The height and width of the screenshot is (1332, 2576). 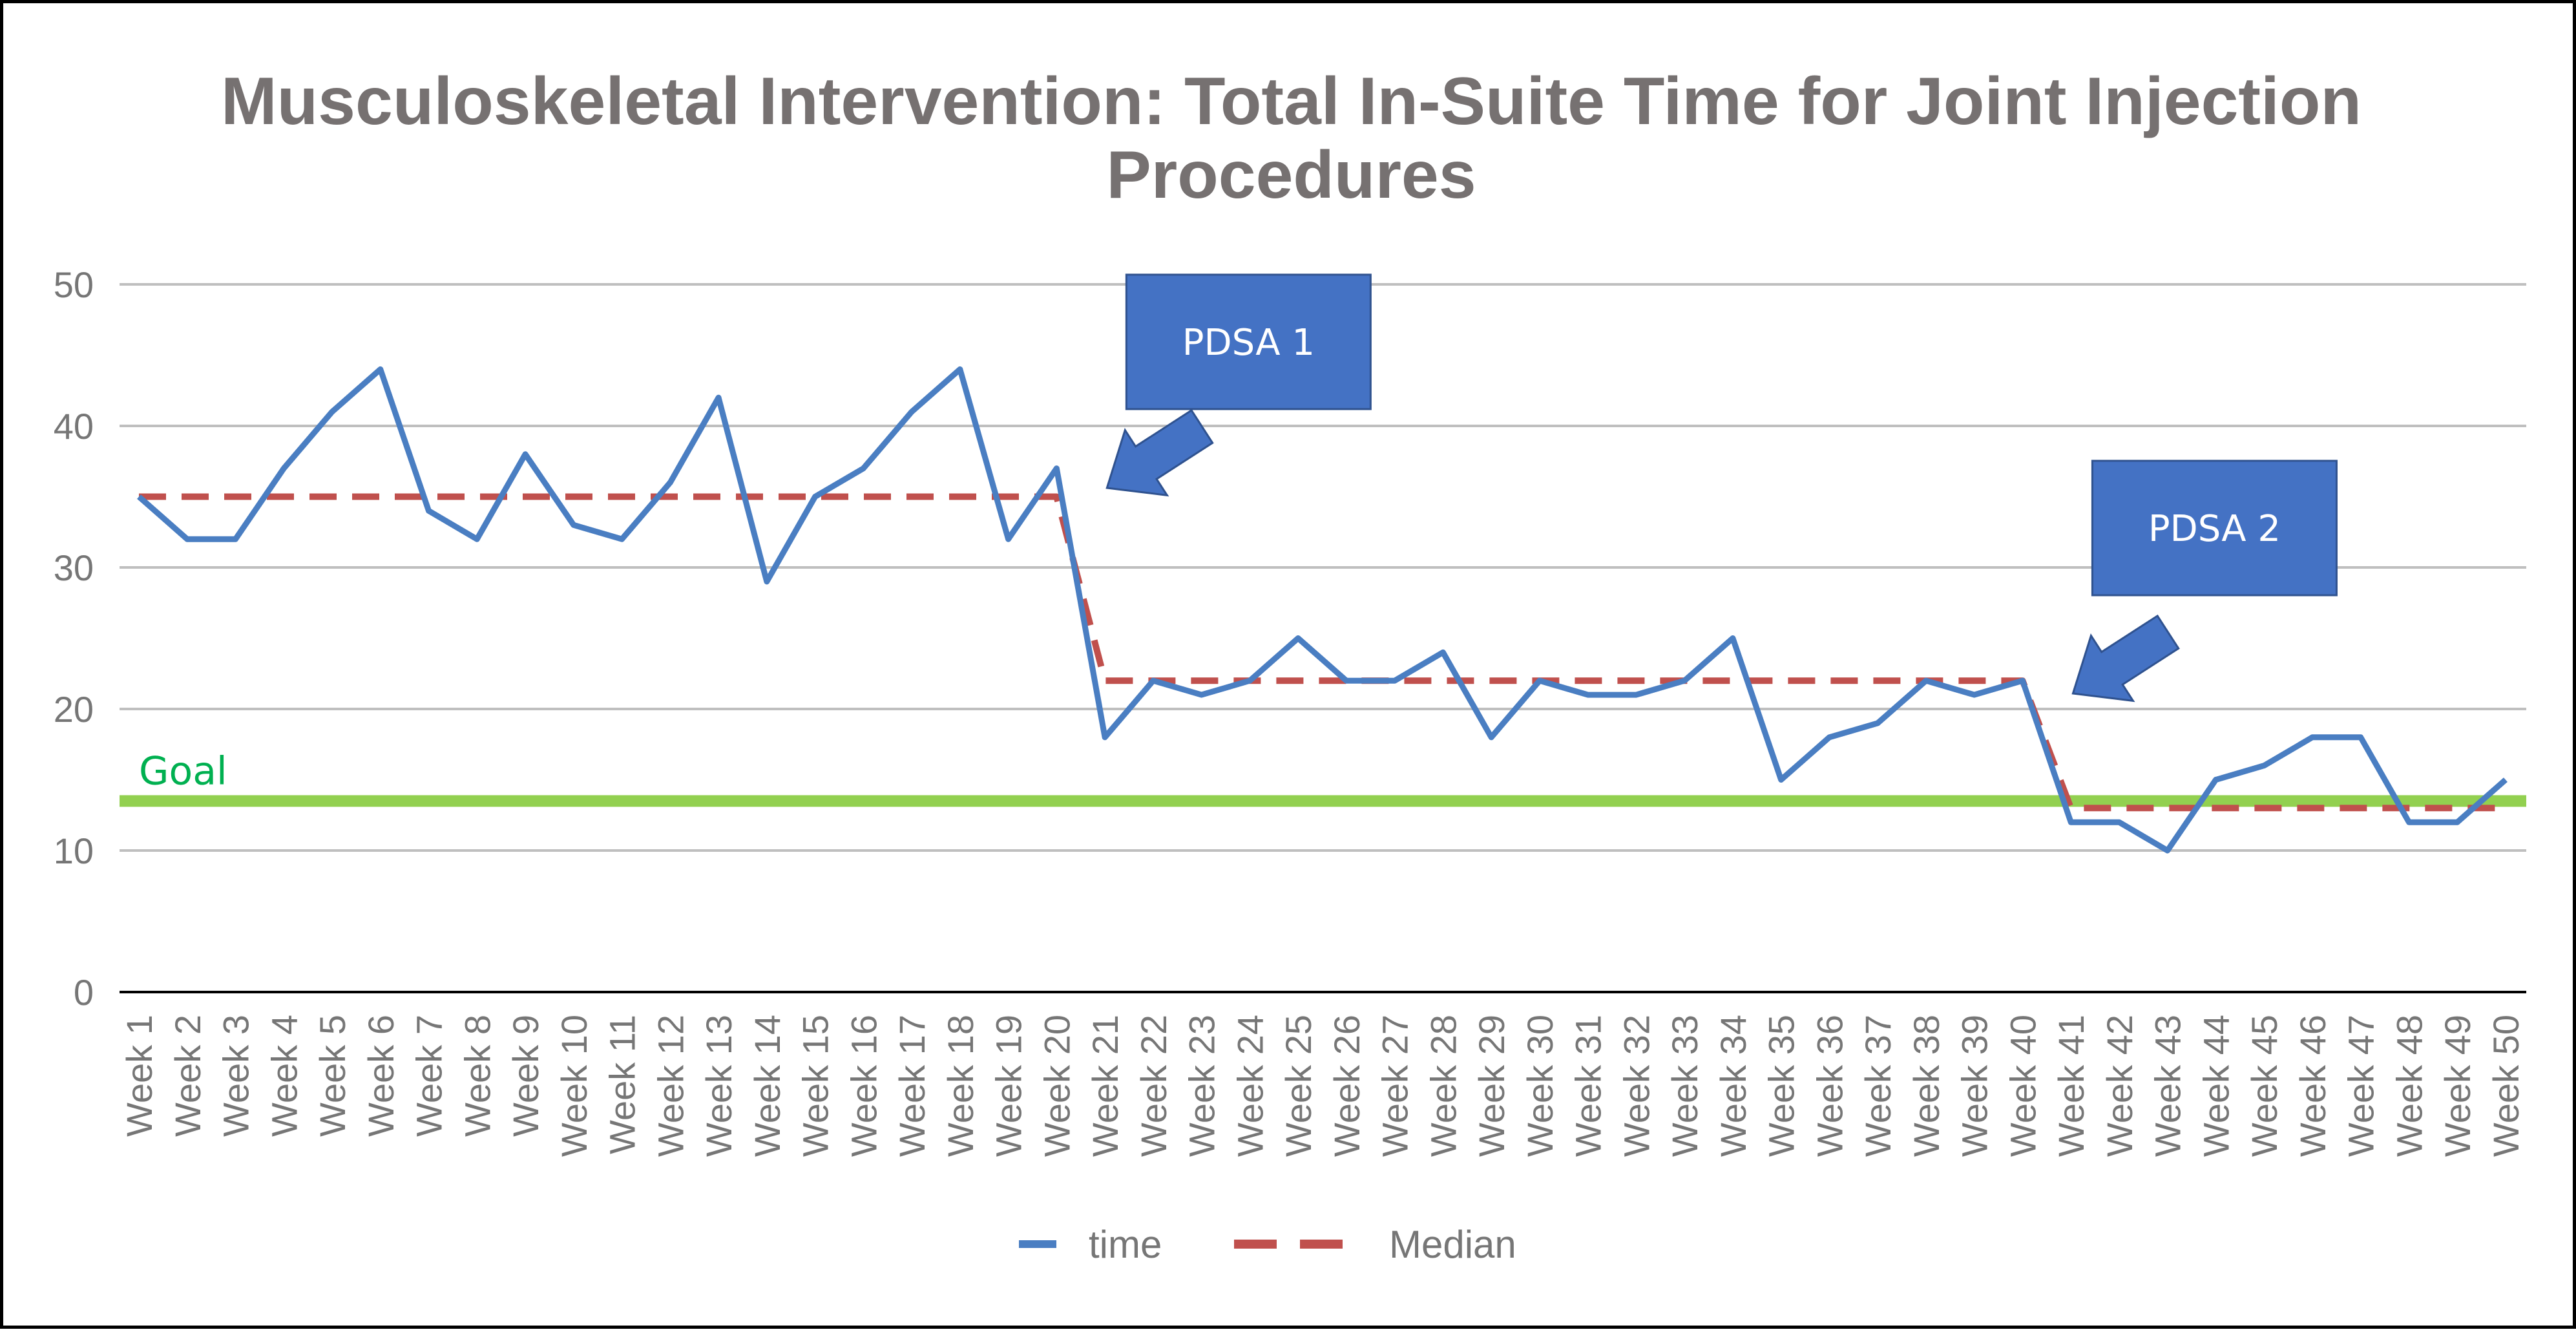 I want to click on x-tick-label: Week 17, so click(x=912, y=1086).